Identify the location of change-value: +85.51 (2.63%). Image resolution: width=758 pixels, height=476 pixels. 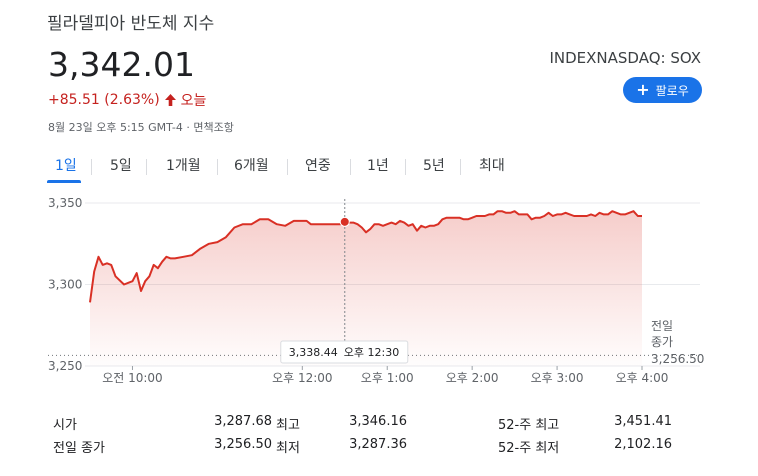
(104, 100).